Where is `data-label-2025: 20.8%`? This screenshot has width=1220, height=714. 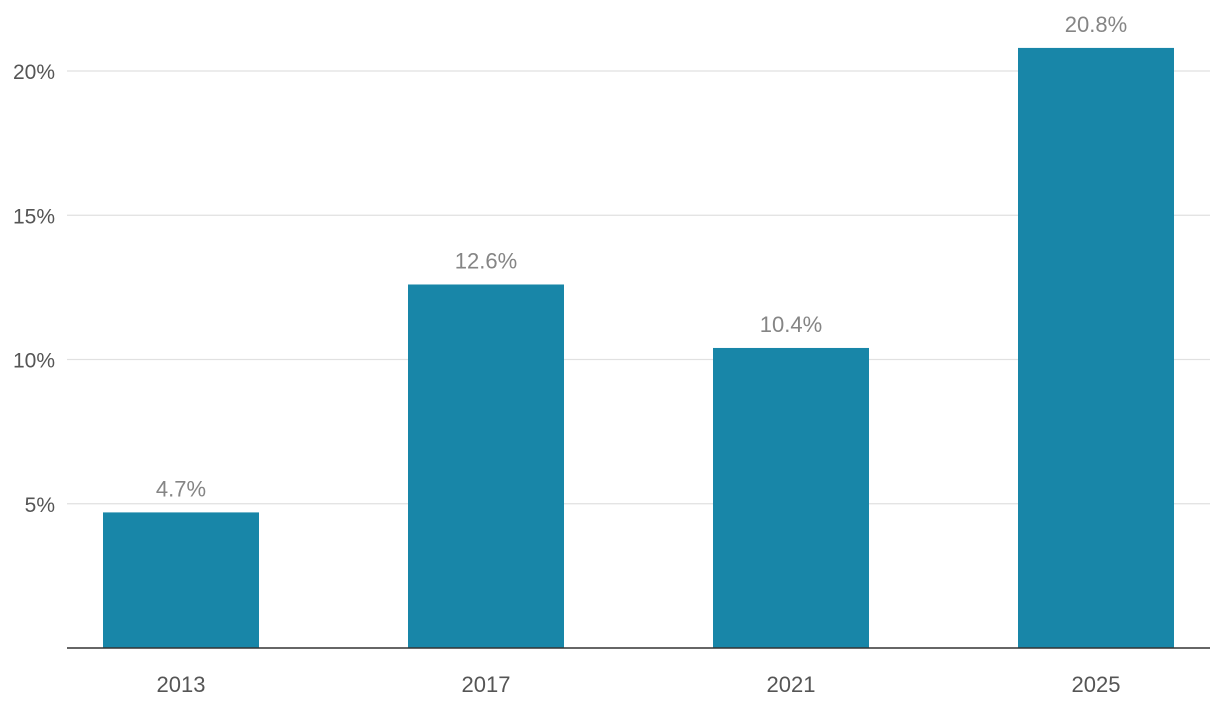 data-label-2025: 20.8% is located at coordinates (1096, 24).